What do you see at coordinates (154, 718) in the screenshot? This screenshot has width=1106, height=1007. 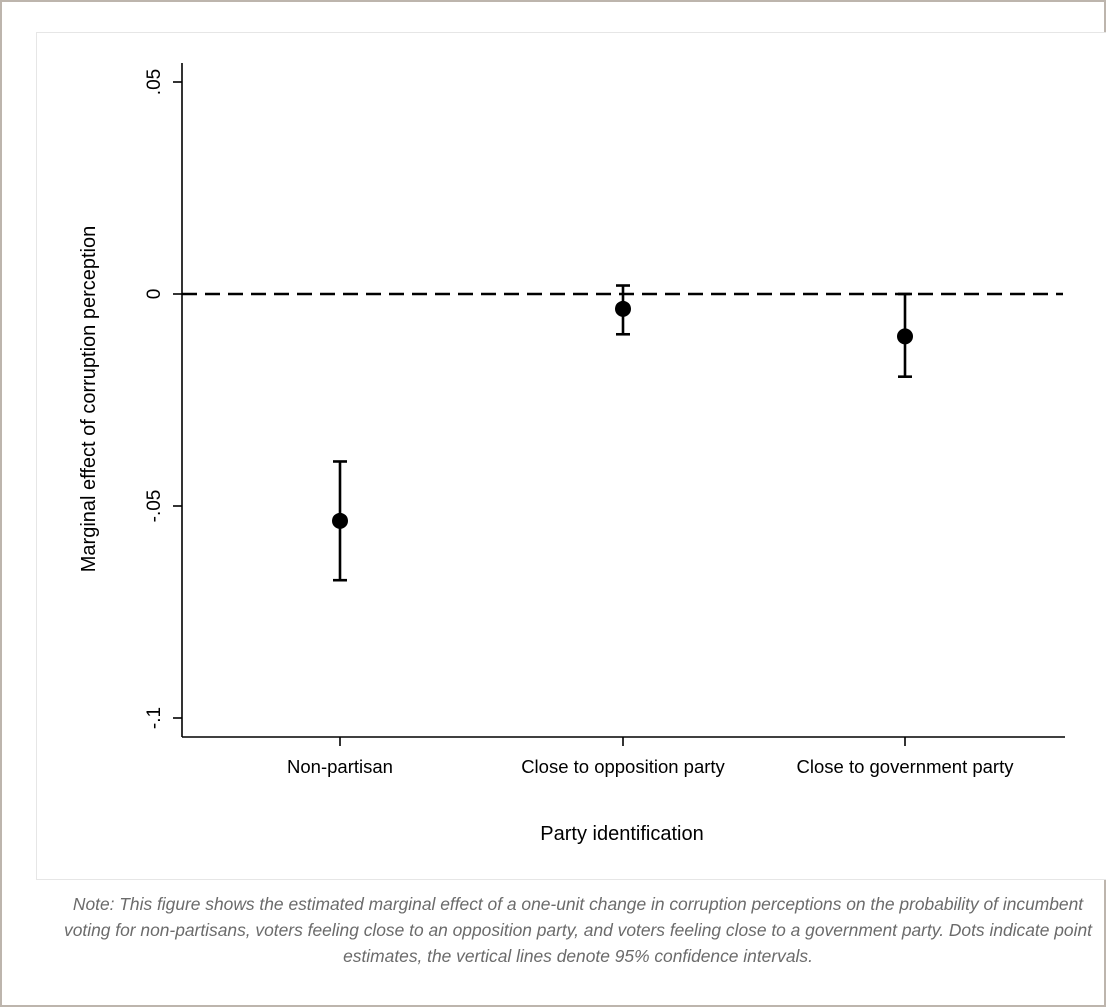 I see `y-tick-label: -.1` at bounding box center [154, 718].